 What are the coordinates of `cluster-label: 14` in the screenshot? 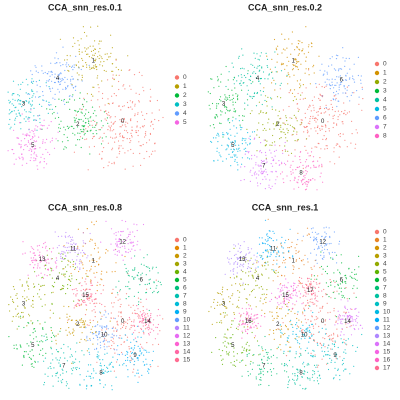 It's located at (347, 322).